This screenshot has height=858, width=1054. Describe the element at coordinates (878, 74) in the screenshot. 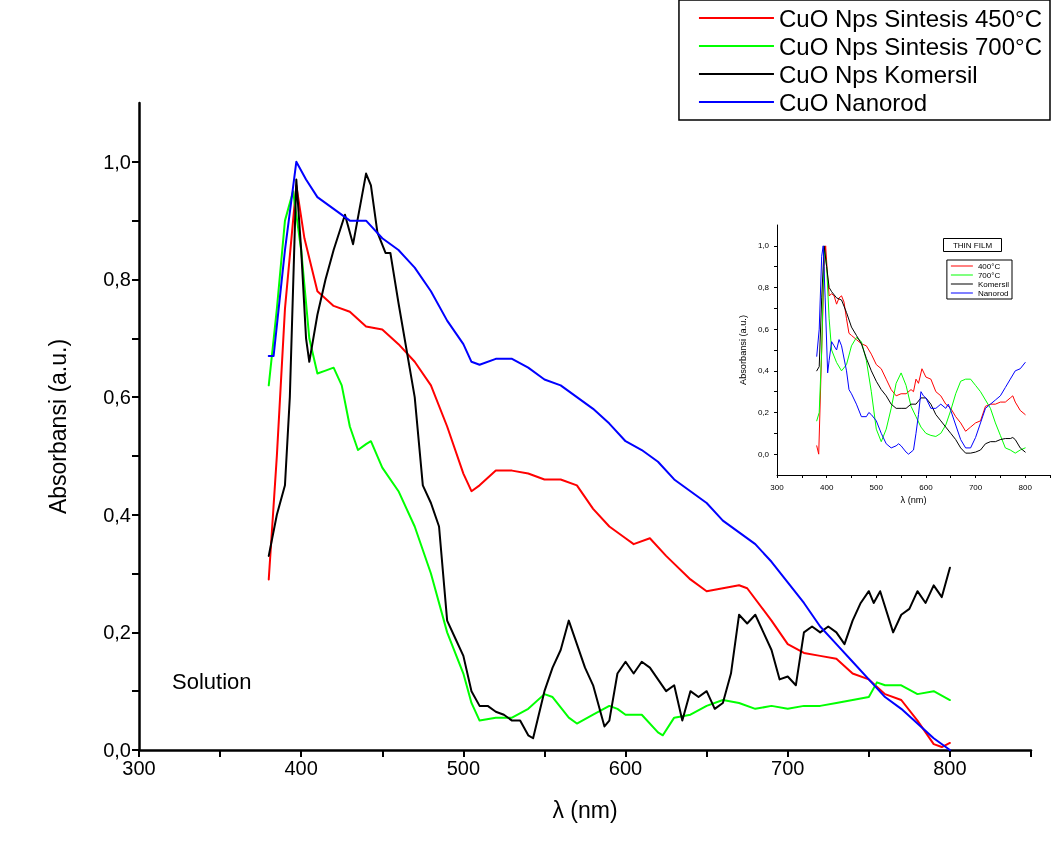

I see `legend-label: CuO Nps Komersil` at that location.